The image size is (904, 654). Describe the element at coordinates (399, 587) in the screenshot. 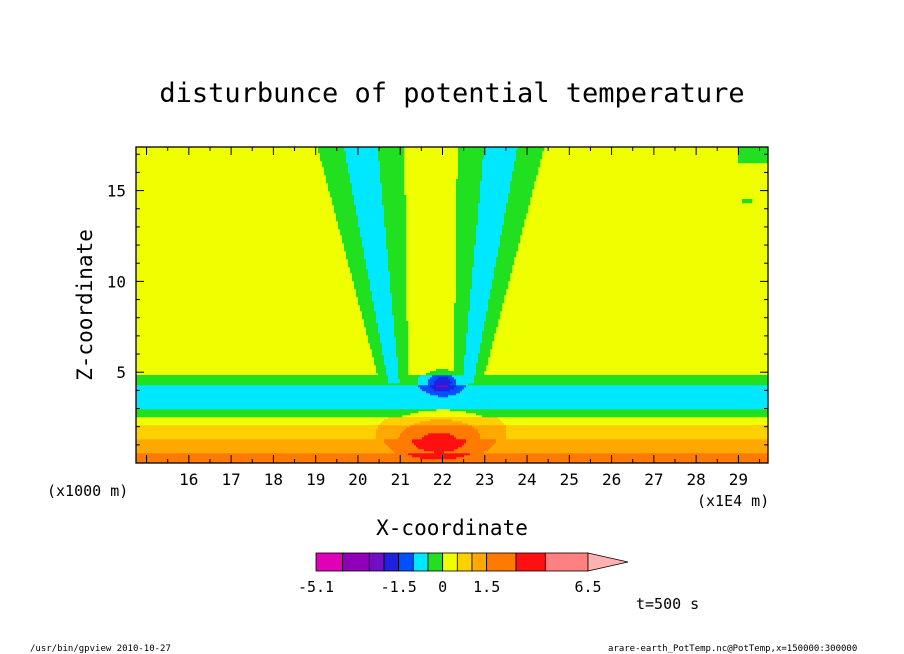

I see `colorbar-label: -1.5` at that location.